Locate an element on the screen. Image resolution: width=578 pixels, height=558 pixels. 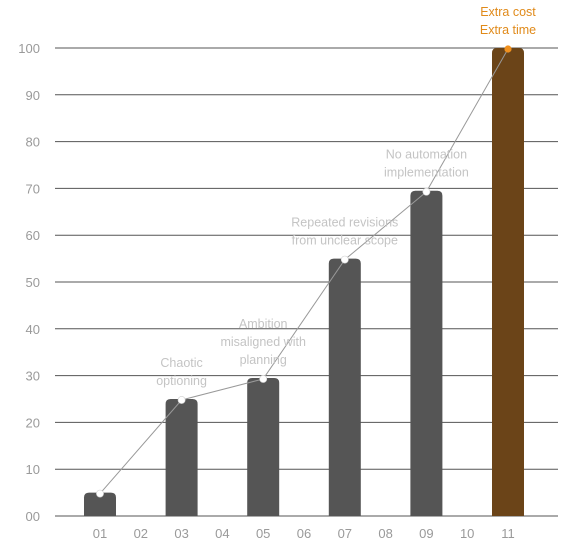
y-tick-label: 100 is located at coordinates (29, 48).